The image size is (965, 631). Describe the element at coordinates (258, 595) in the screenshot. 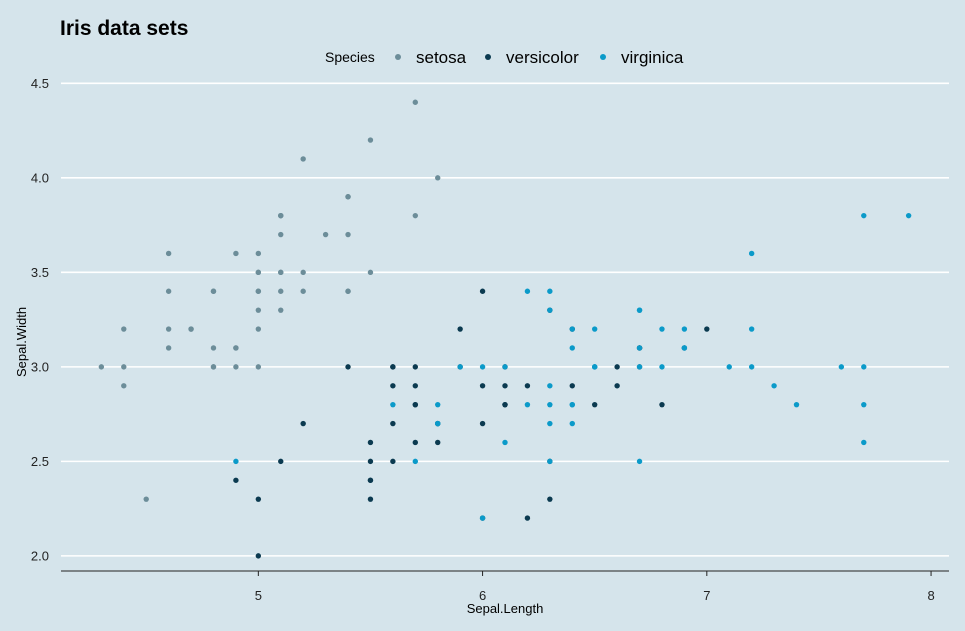

I see `x-tick-label: 5` at that location.